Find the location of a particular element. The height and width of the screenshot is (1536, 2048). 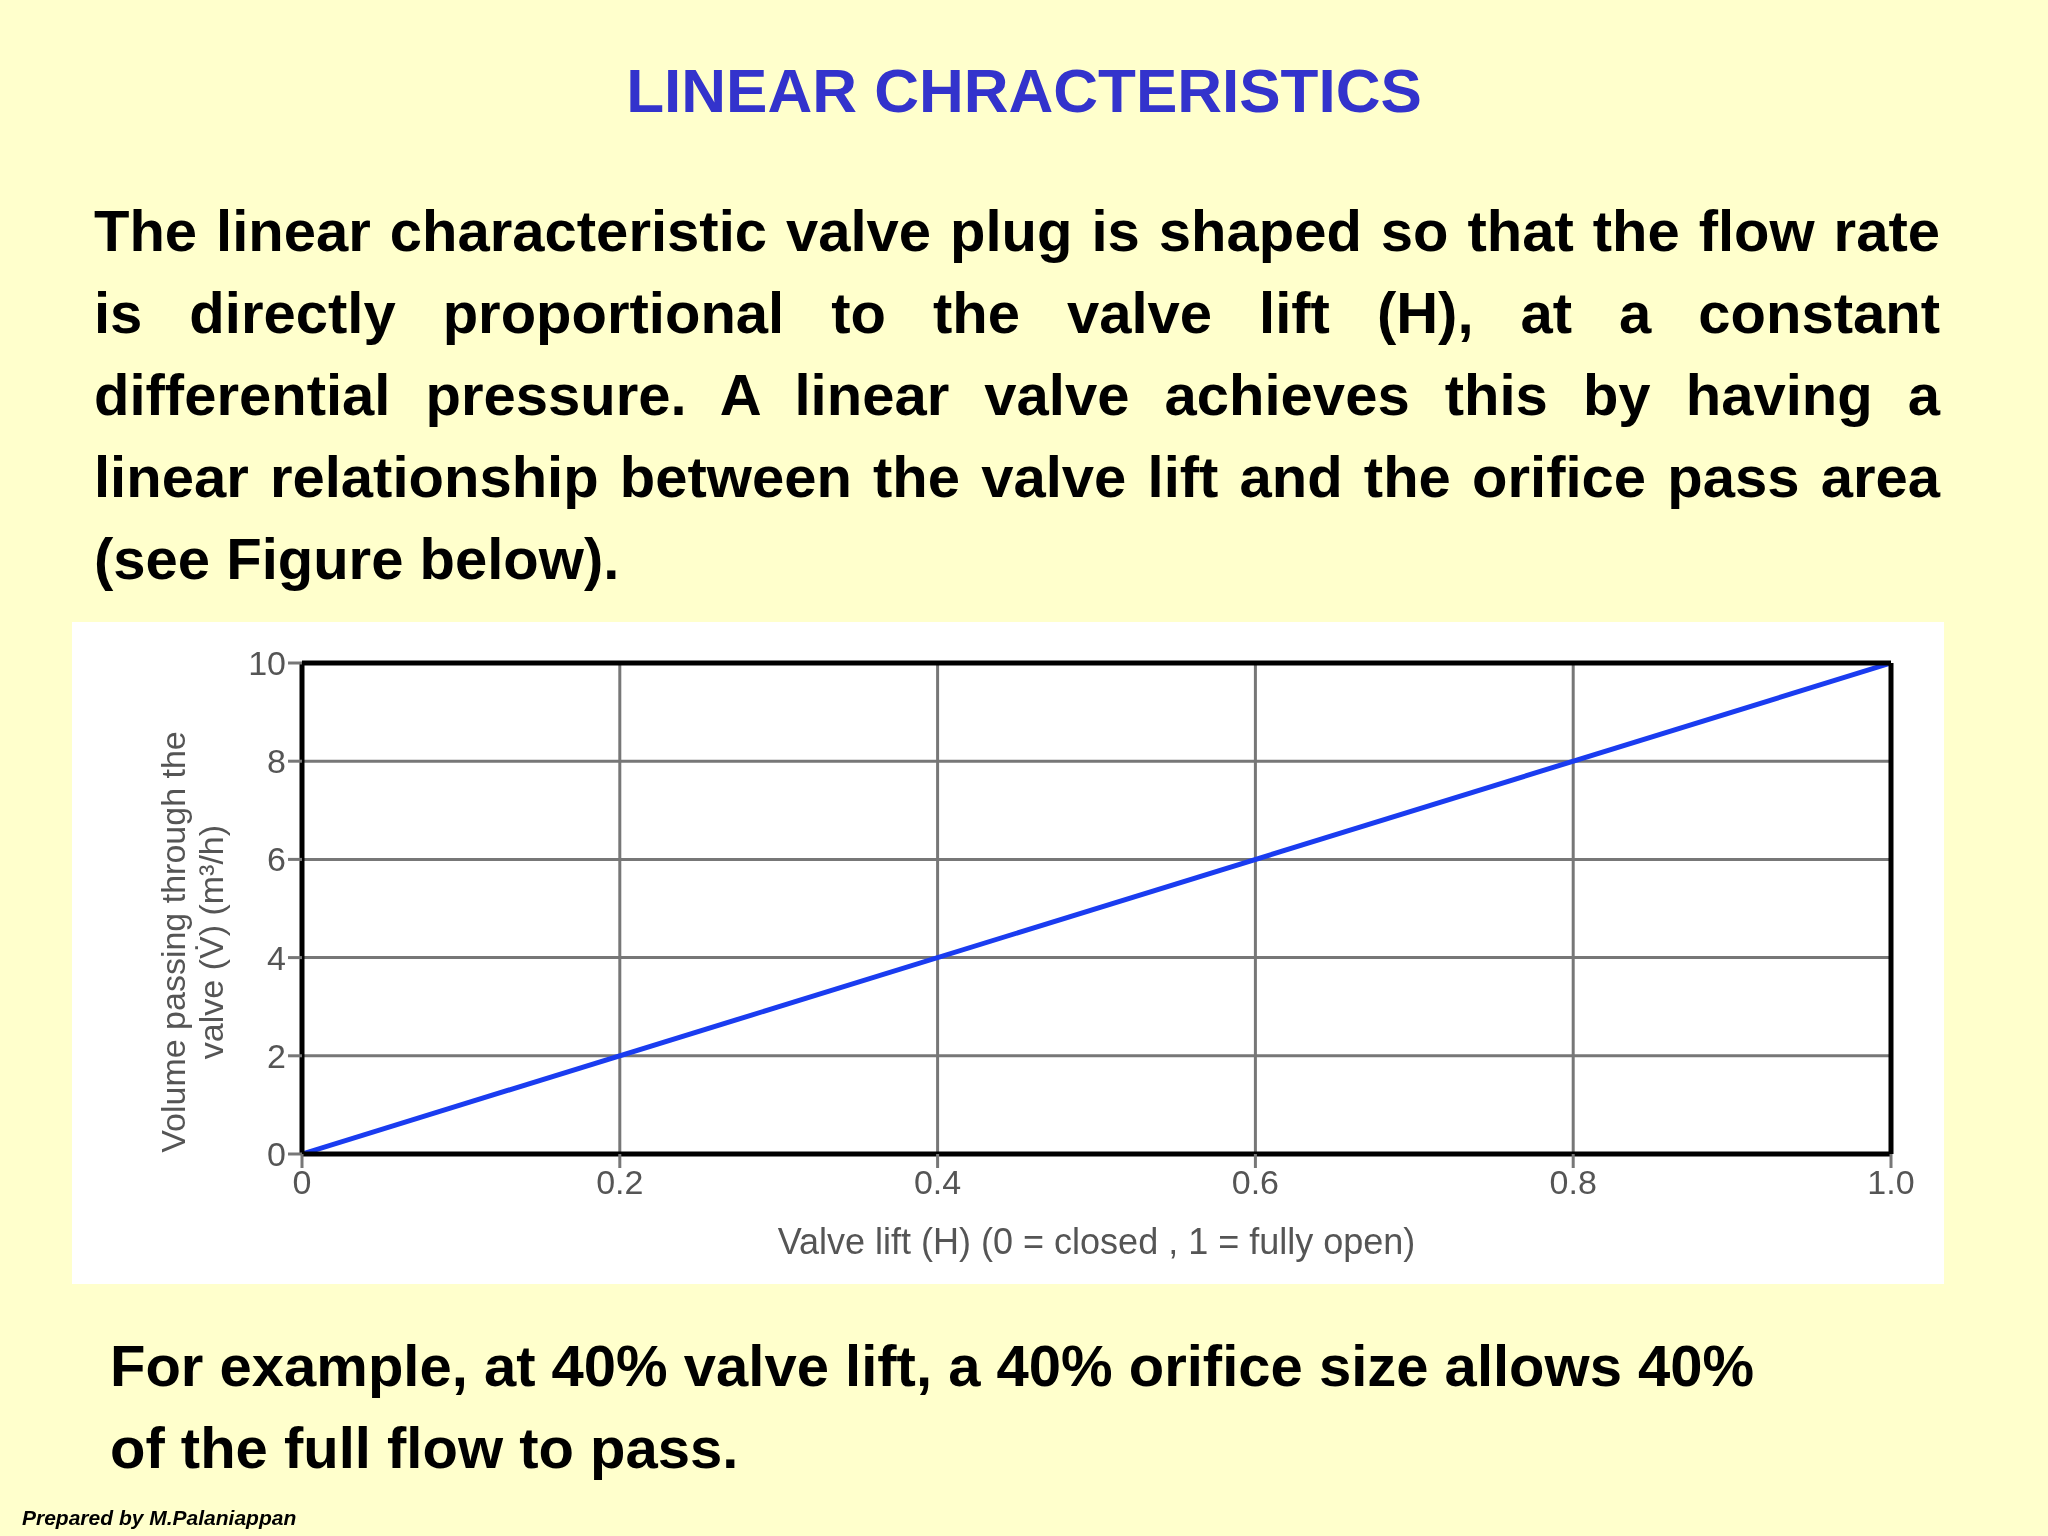

y-tick-label: 2 is located at coordinates (276, 1055).